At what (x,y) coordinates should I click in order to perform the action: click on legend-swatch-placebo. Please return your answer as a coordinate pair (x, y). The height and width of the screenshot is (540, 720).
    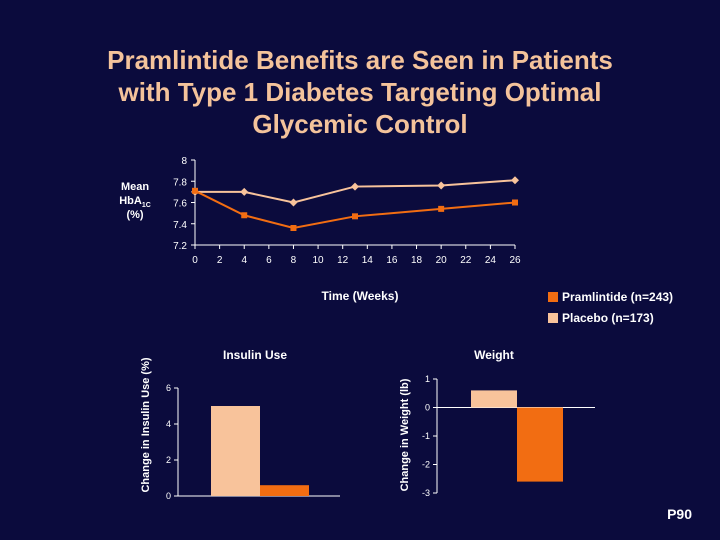
    Looking at the image, I should click on (553, 318).